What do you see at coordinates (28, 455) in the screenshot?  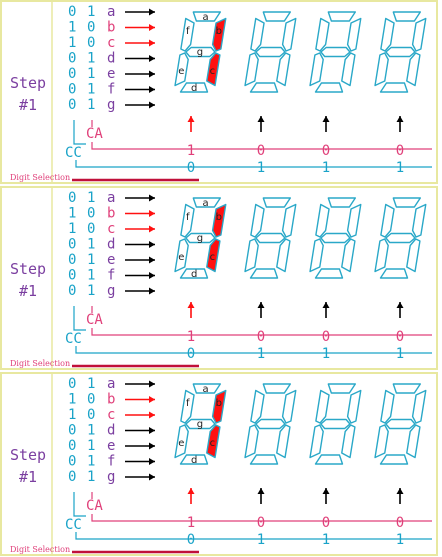 I see `step-word: Step` at bounding box center [28, 455].